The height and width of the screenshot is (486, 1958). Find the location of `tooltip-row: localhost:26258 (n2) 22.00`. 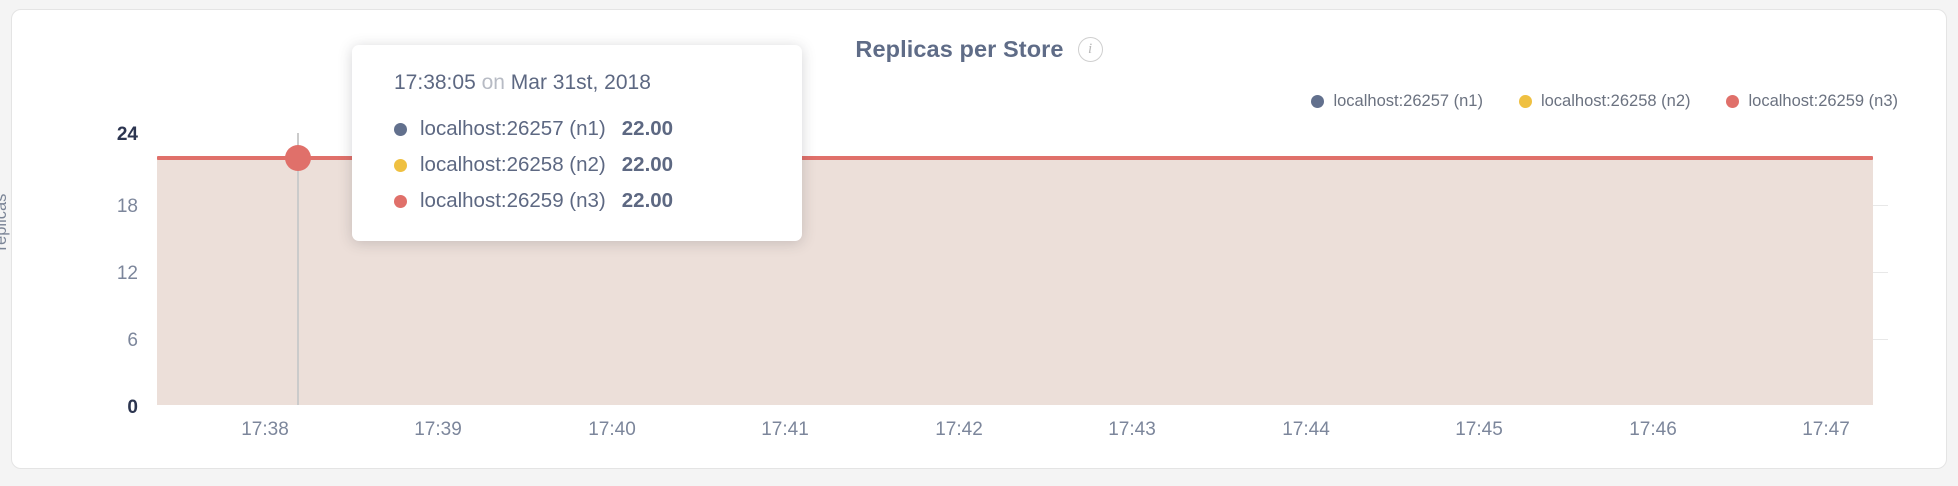

tooltip-row: localhost:26258 (n2) 22.00 is located at coordinates (577, 165).